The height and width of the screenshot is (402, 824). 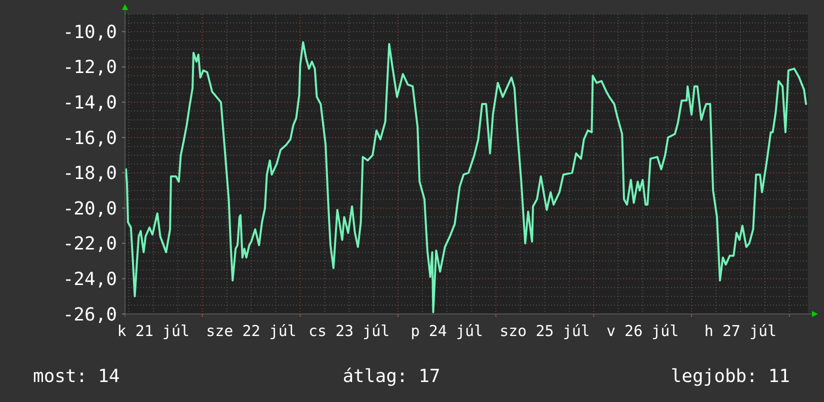 What do you see at coordinates (89, 138) in the screenshot?
I see `y-tick-label: -16,0` at bounding box center [89, 138].